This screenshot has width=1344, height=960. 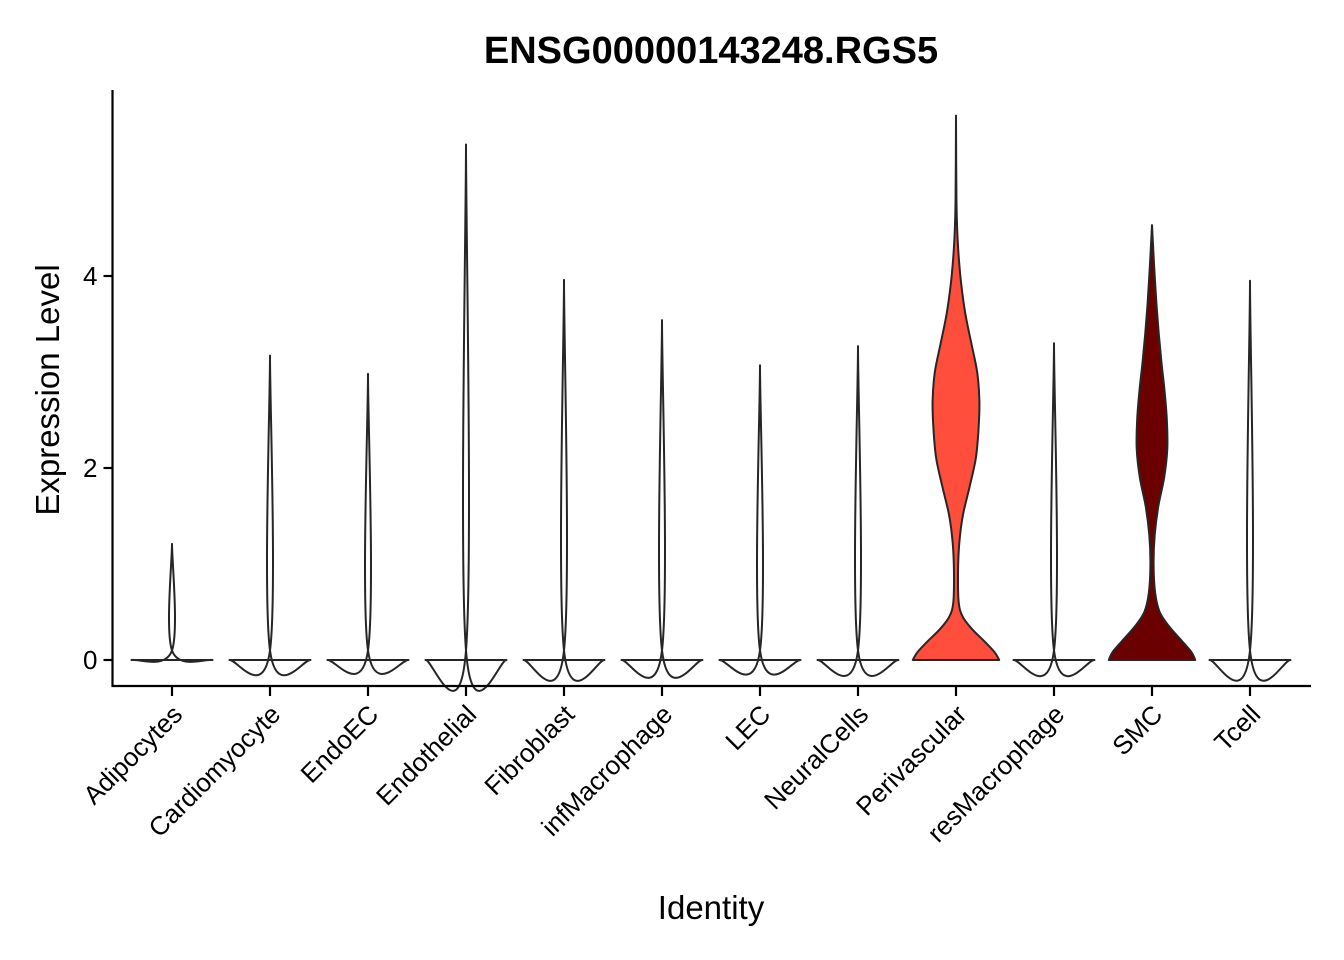 What do you see at coordinates (564, 480) in the screenshot?
I see `violin-fibroblast` at bounding box center [564, 480].